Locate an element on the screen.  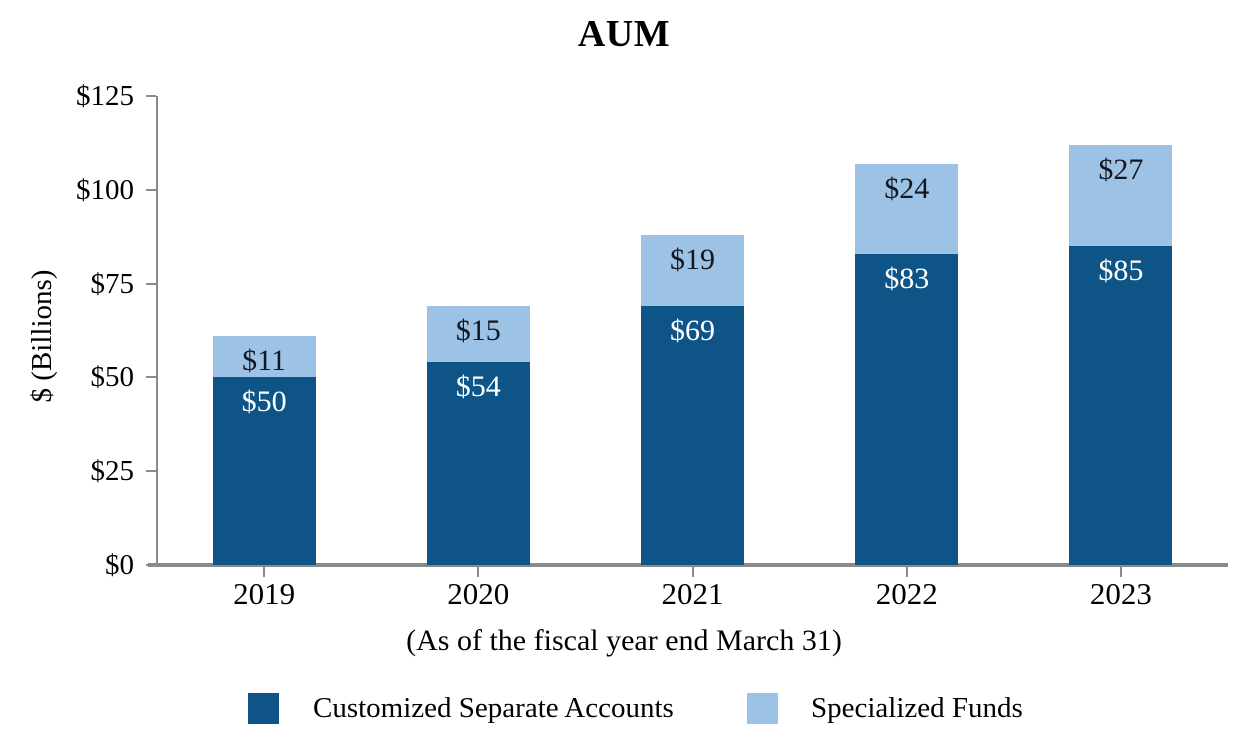
y-tick-label: $125 is located at coordinates (105, 96).